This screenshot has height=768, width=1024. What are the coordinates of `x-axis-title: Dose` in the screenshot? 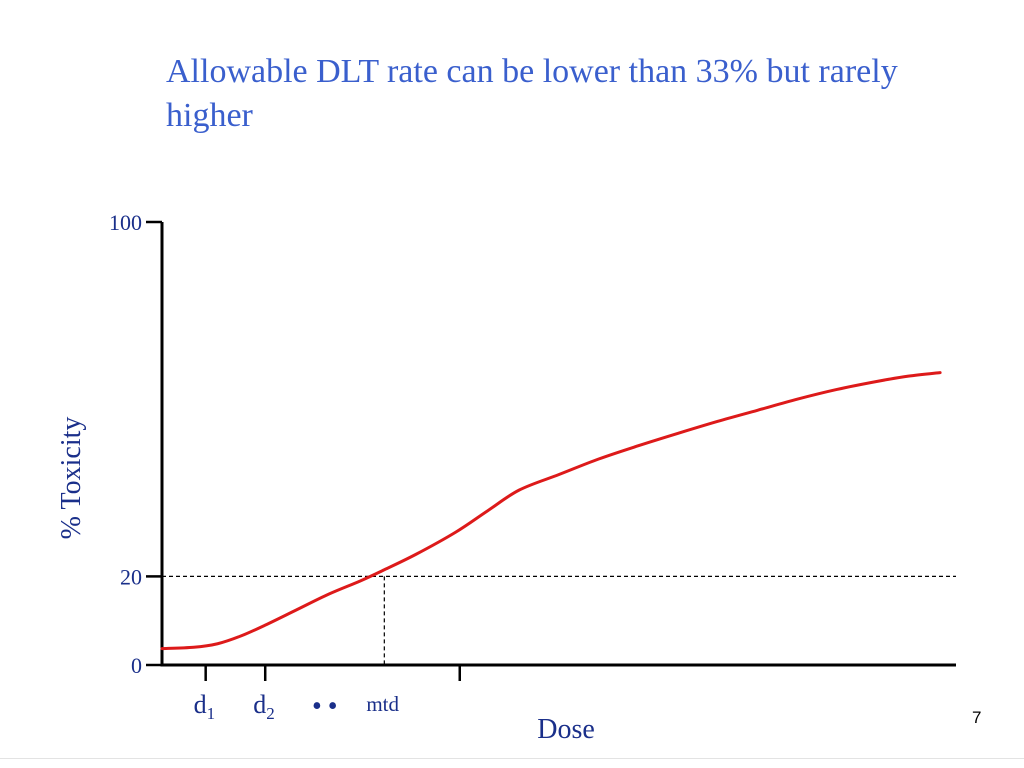 It's located at (566, 729).